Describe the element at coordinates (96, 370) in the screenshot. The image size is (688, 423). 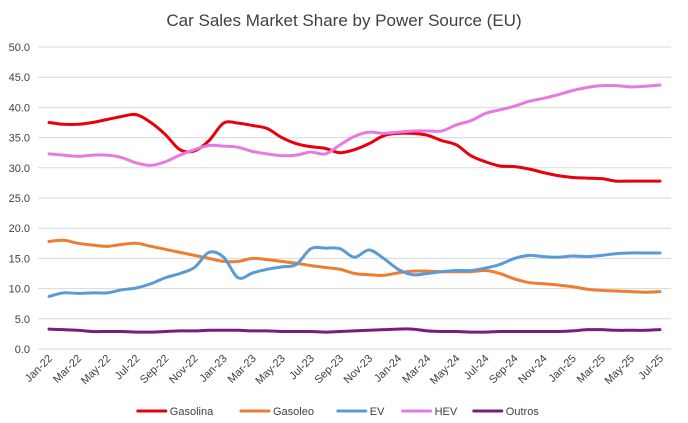
I see `x-tick-label: May-22` at that location.